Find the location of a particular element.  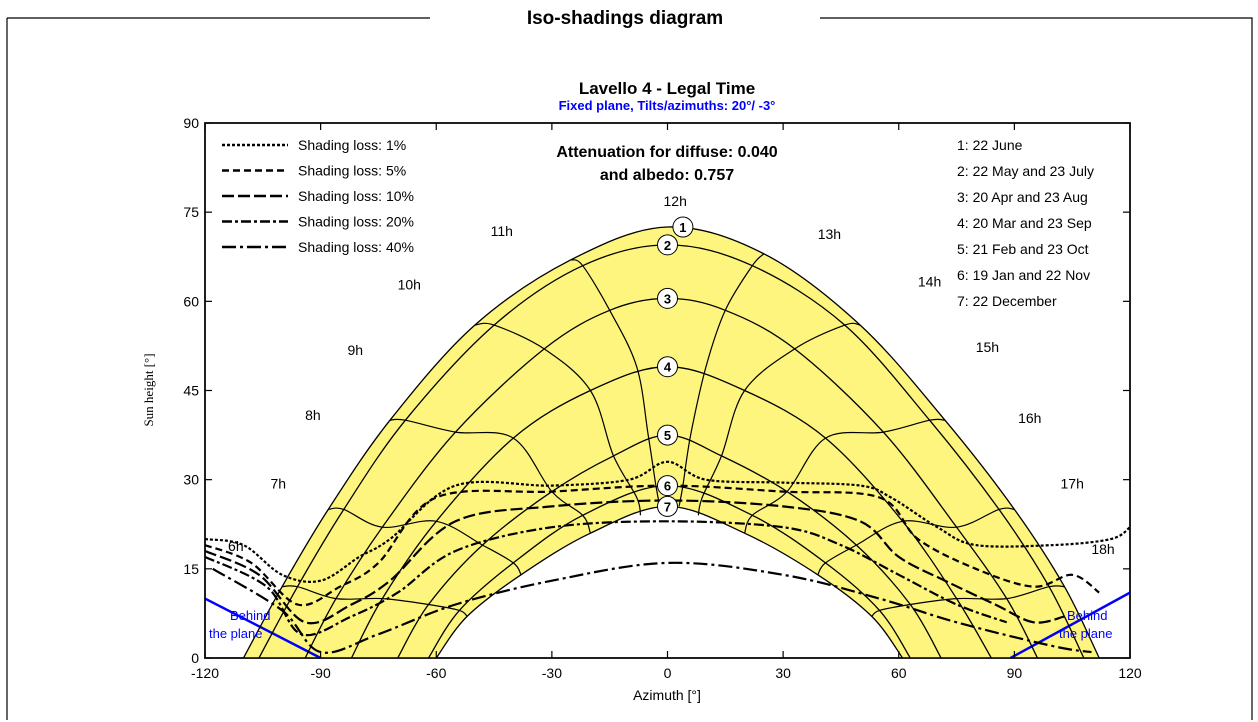

date-markers: 12 3 4 5 6 7 is located at coordinates (675, 366).